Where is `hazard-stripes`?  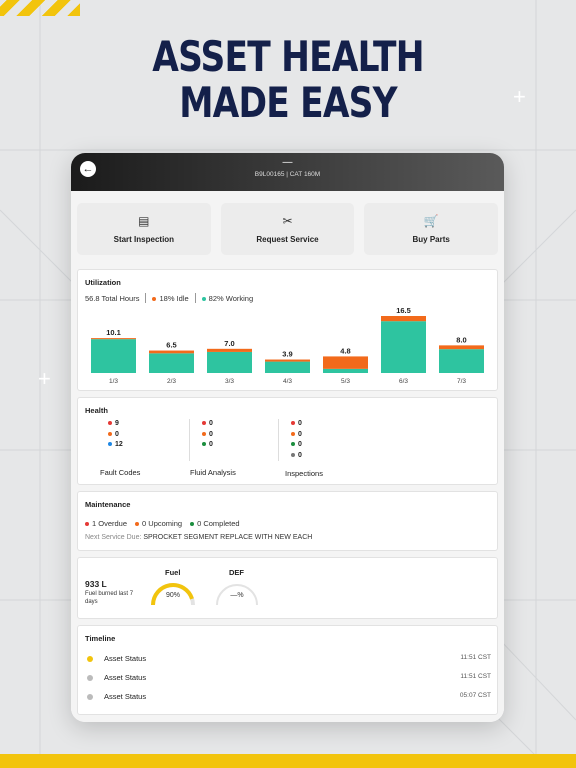 hazard-stripes is located at coordinates (40, 8).